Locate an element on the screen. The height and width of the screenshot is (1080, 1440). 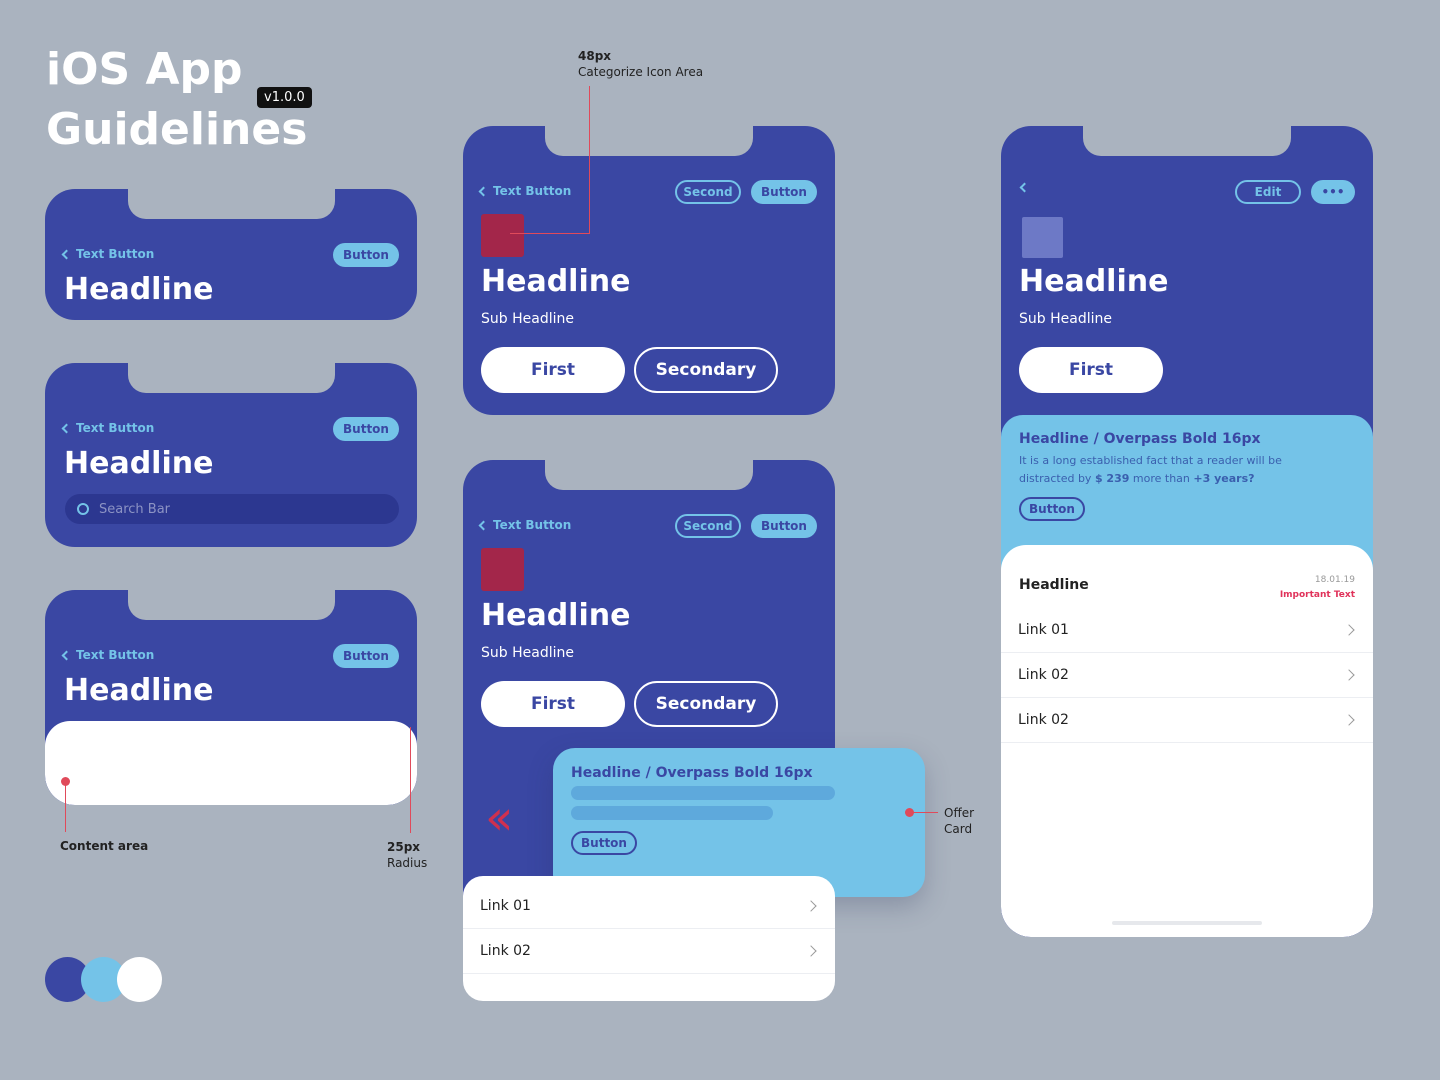
edit-button: Edit is located at coordinates (1268, 192).